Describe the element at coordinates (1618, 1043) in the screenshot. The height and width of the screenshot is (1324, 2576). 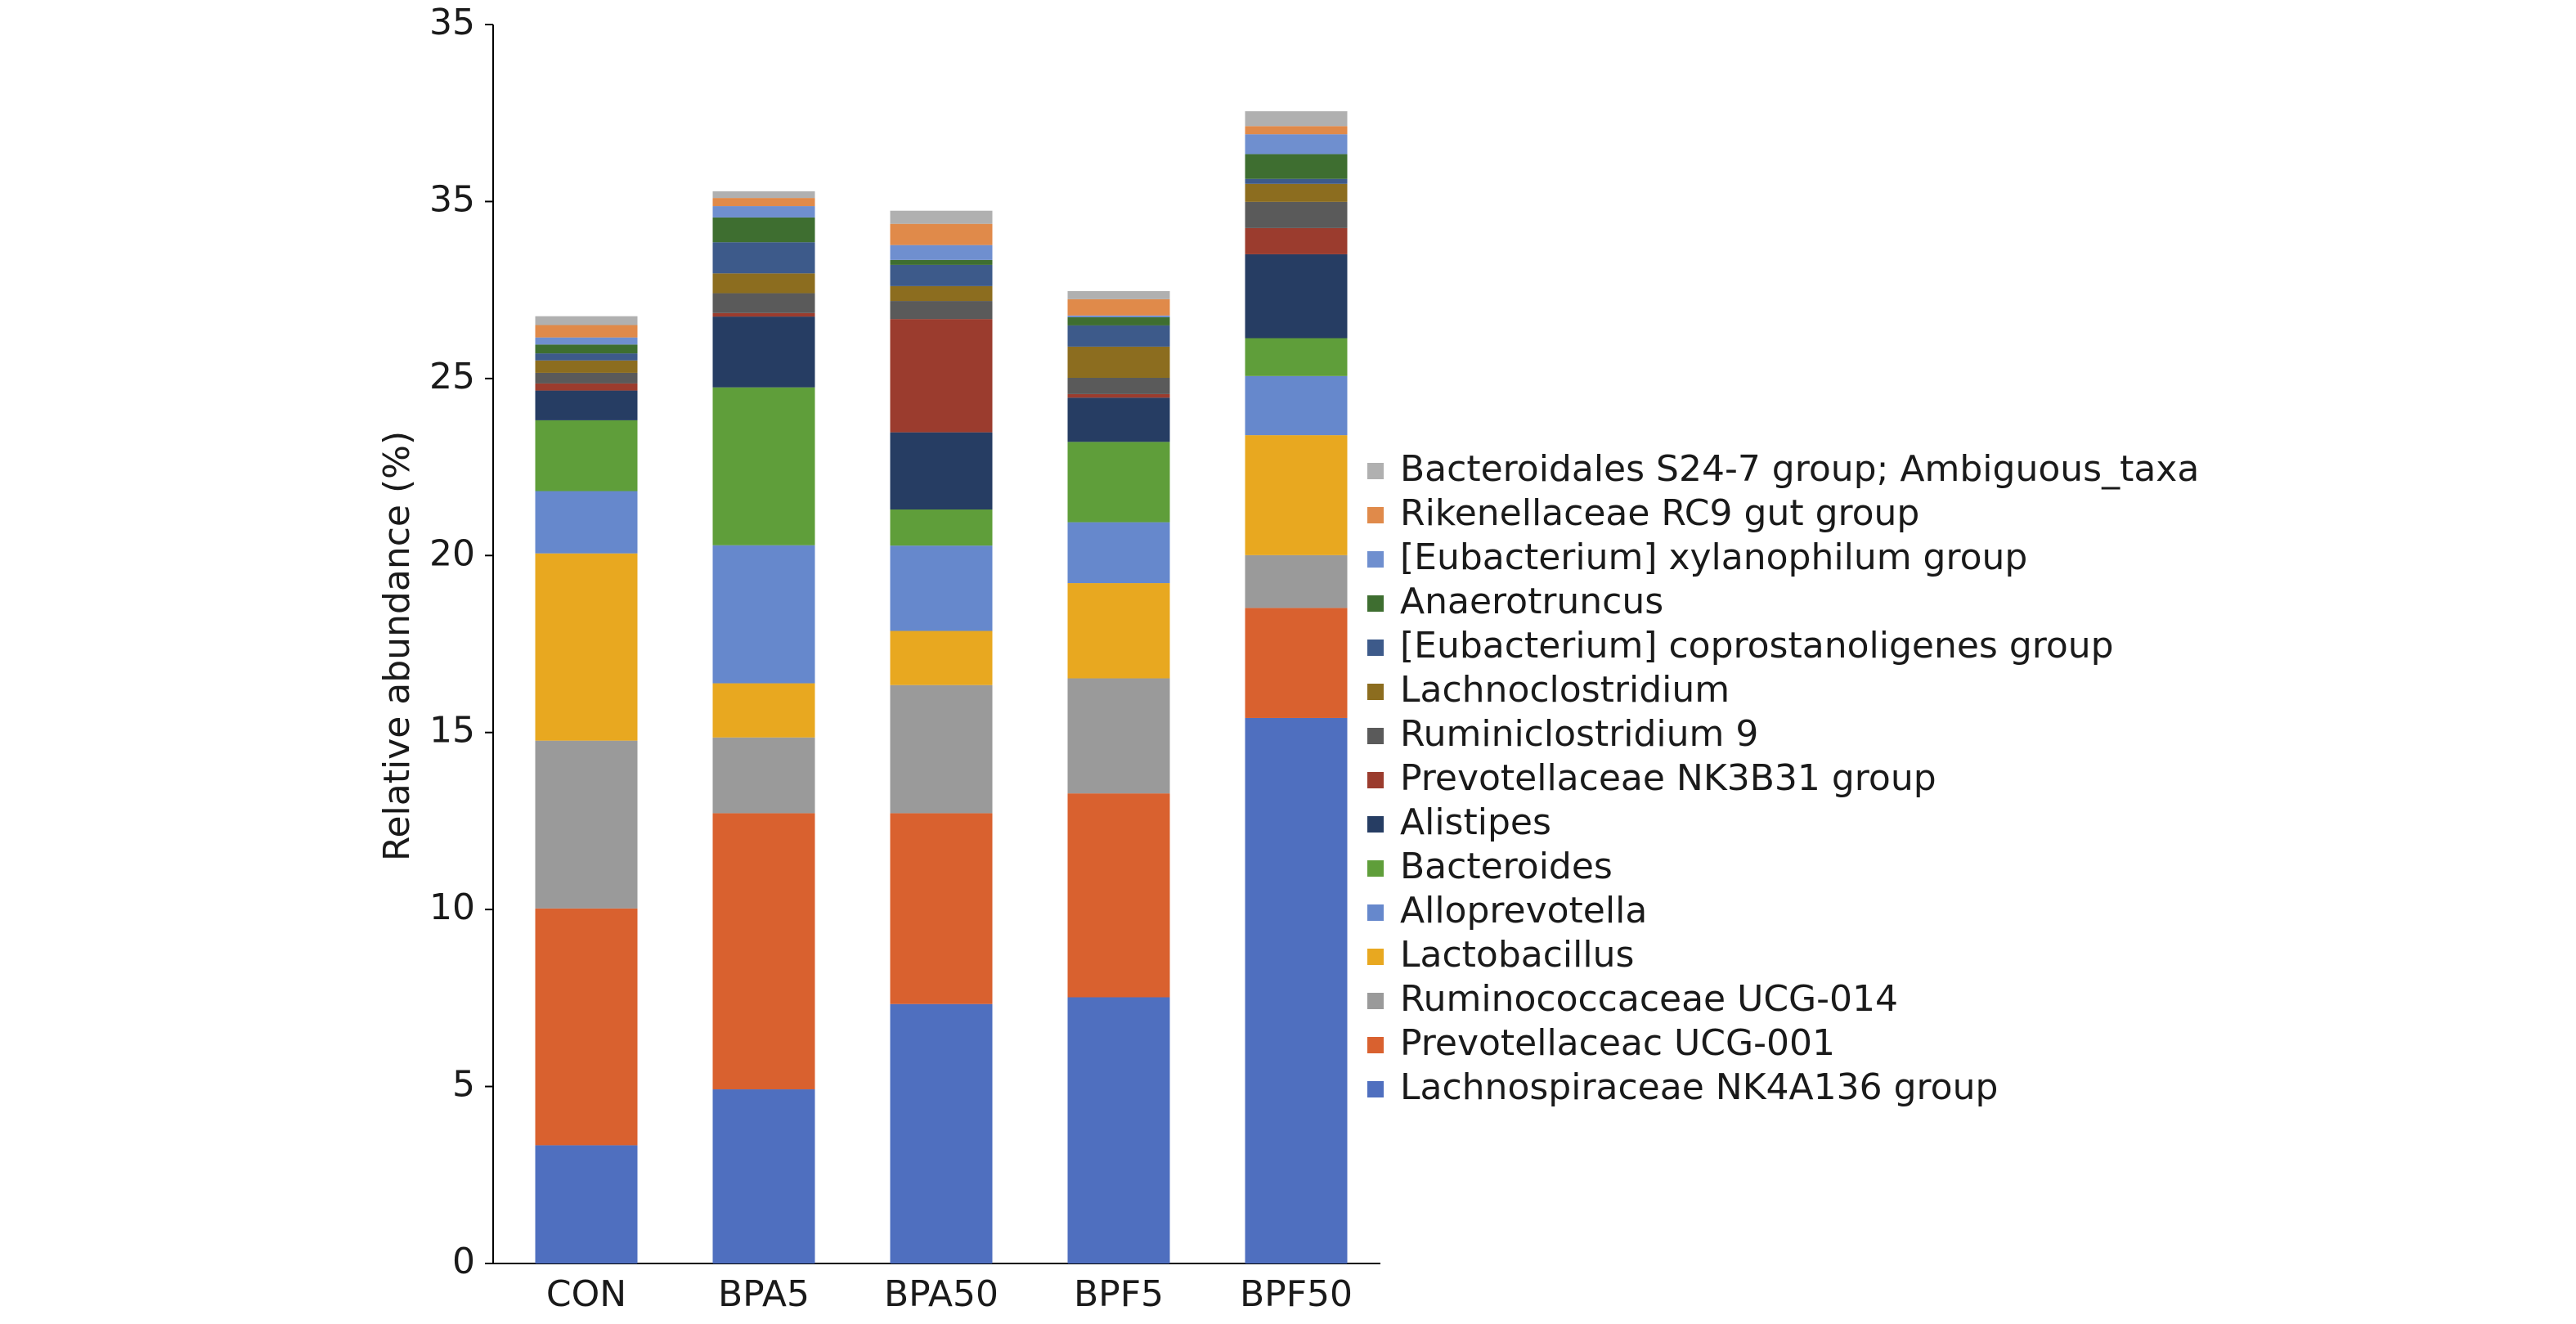
I see `legend-label: Prevotellaceac UCG-001` at that location.